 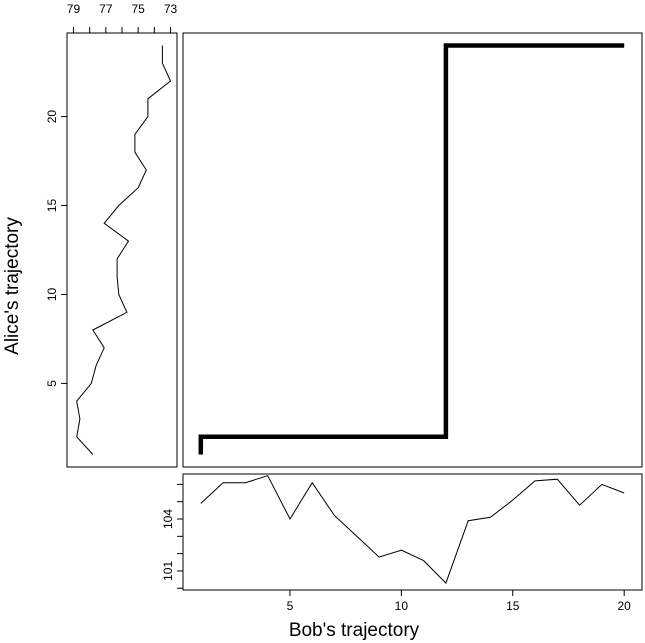 I want to click on bottom-x-tick-label: 5, so click(x=290, y=606).